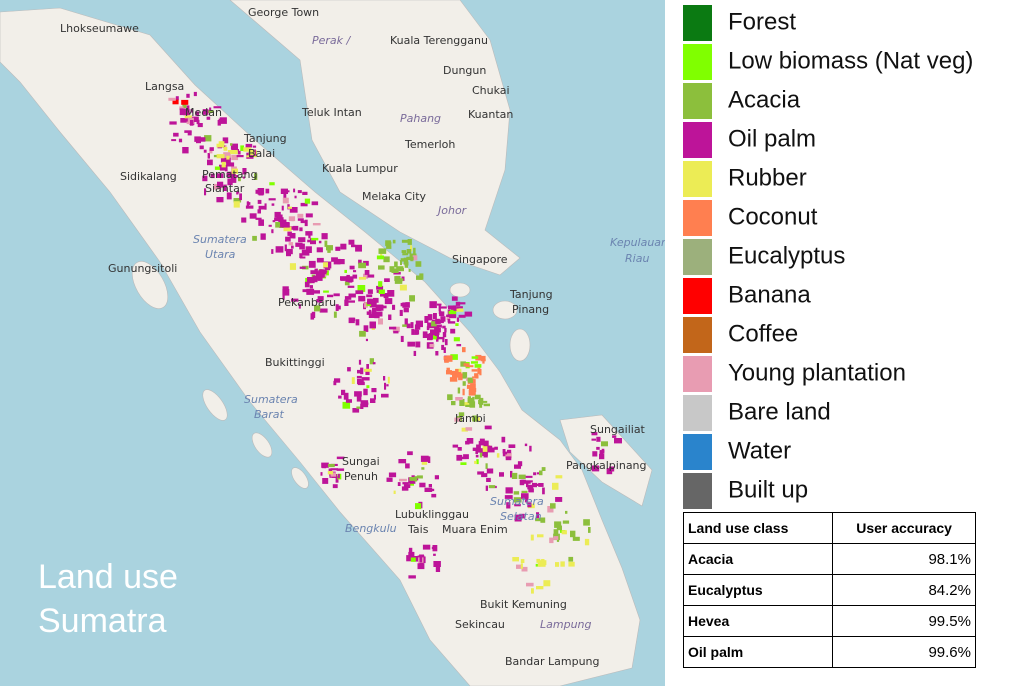  What do you see at coordinates (331, 112) in the screenshot?
I see `place: Teluk Intan` at bounding box center [331, 112].